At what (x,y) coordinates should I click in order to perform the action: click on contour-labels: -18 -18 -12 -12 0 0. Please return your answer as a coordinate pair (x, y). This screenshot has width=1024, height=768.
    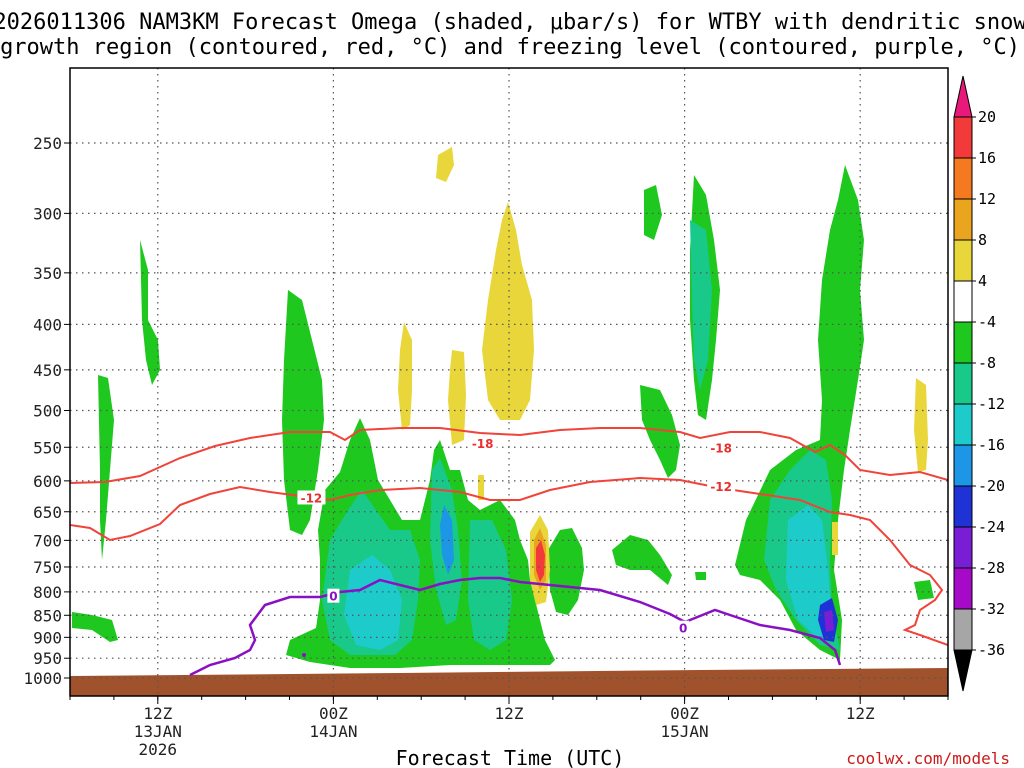
    Looking at the image, I should click on (516, 535).